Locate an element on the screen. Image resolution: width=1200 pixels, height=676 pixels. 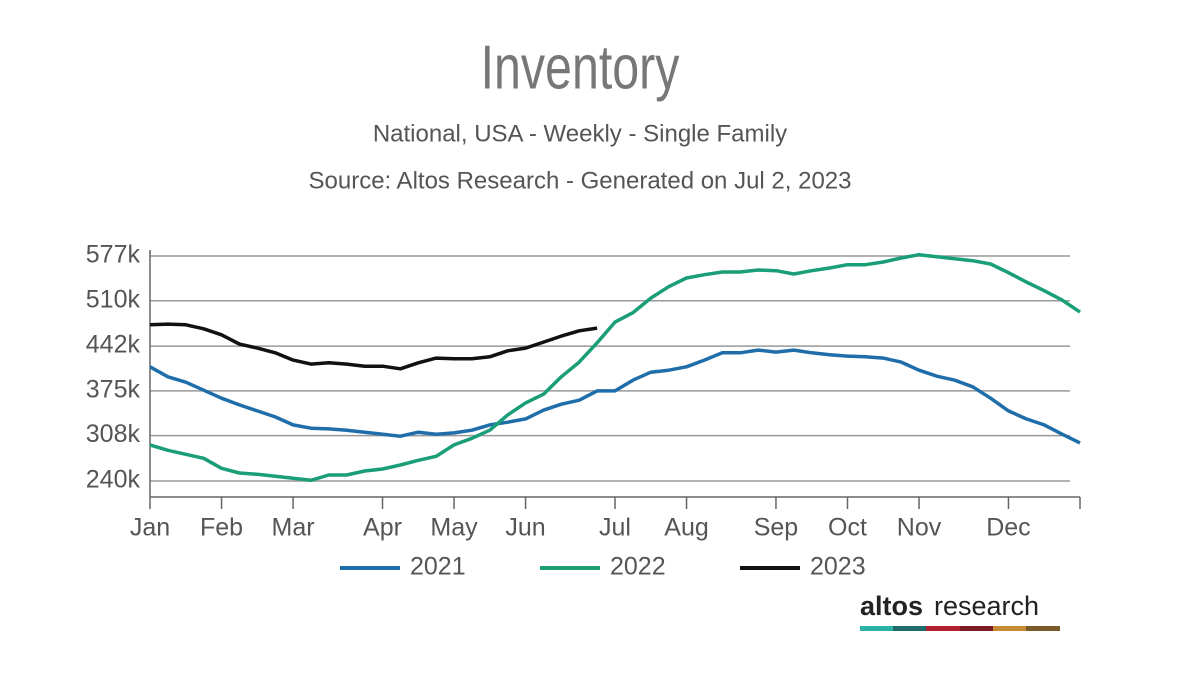
x-tick-label: Sep is located at coordinates (776, 528).